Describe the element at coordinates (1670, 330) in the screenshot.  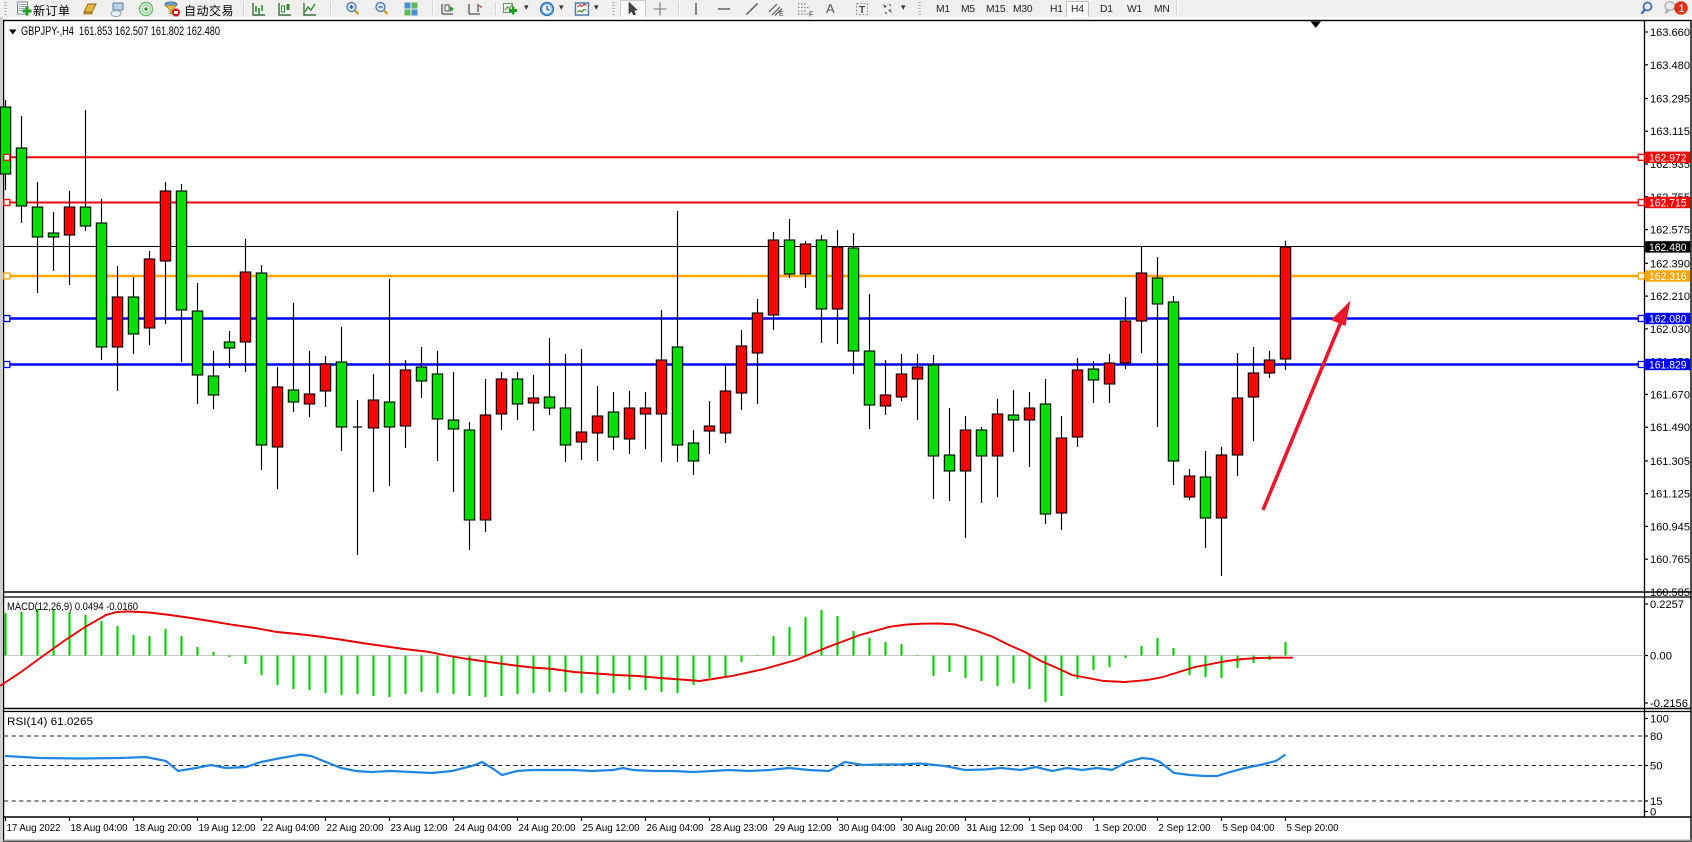
I see `svg-text: 162.030` at that location.